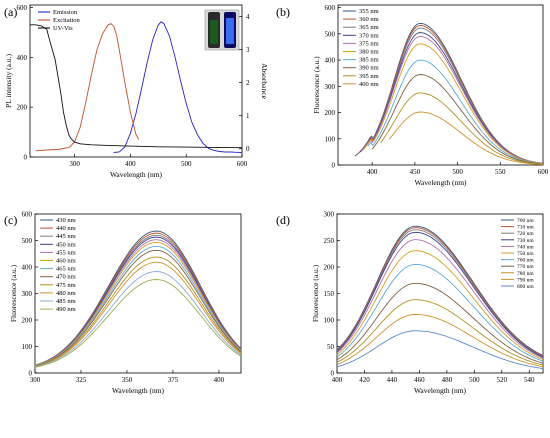 This screenshot has width=550, height=438. I want to click on series-line-710-nm, so click(440, 292).